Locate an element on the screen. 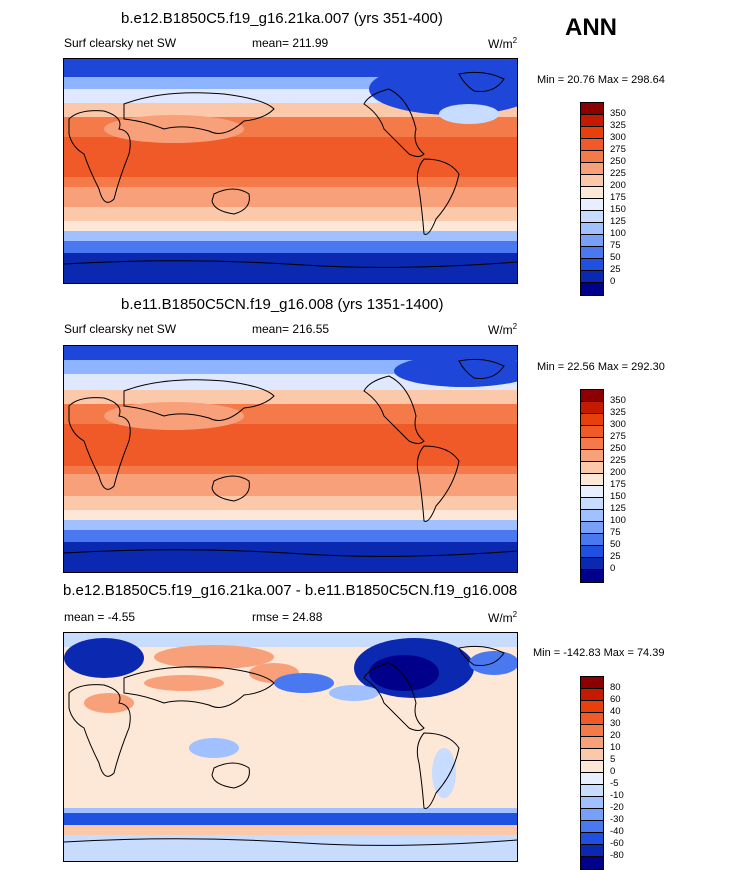 The image size is (733, 870). colorbar-tick-label: -5 is located at coordinates (614, 783).